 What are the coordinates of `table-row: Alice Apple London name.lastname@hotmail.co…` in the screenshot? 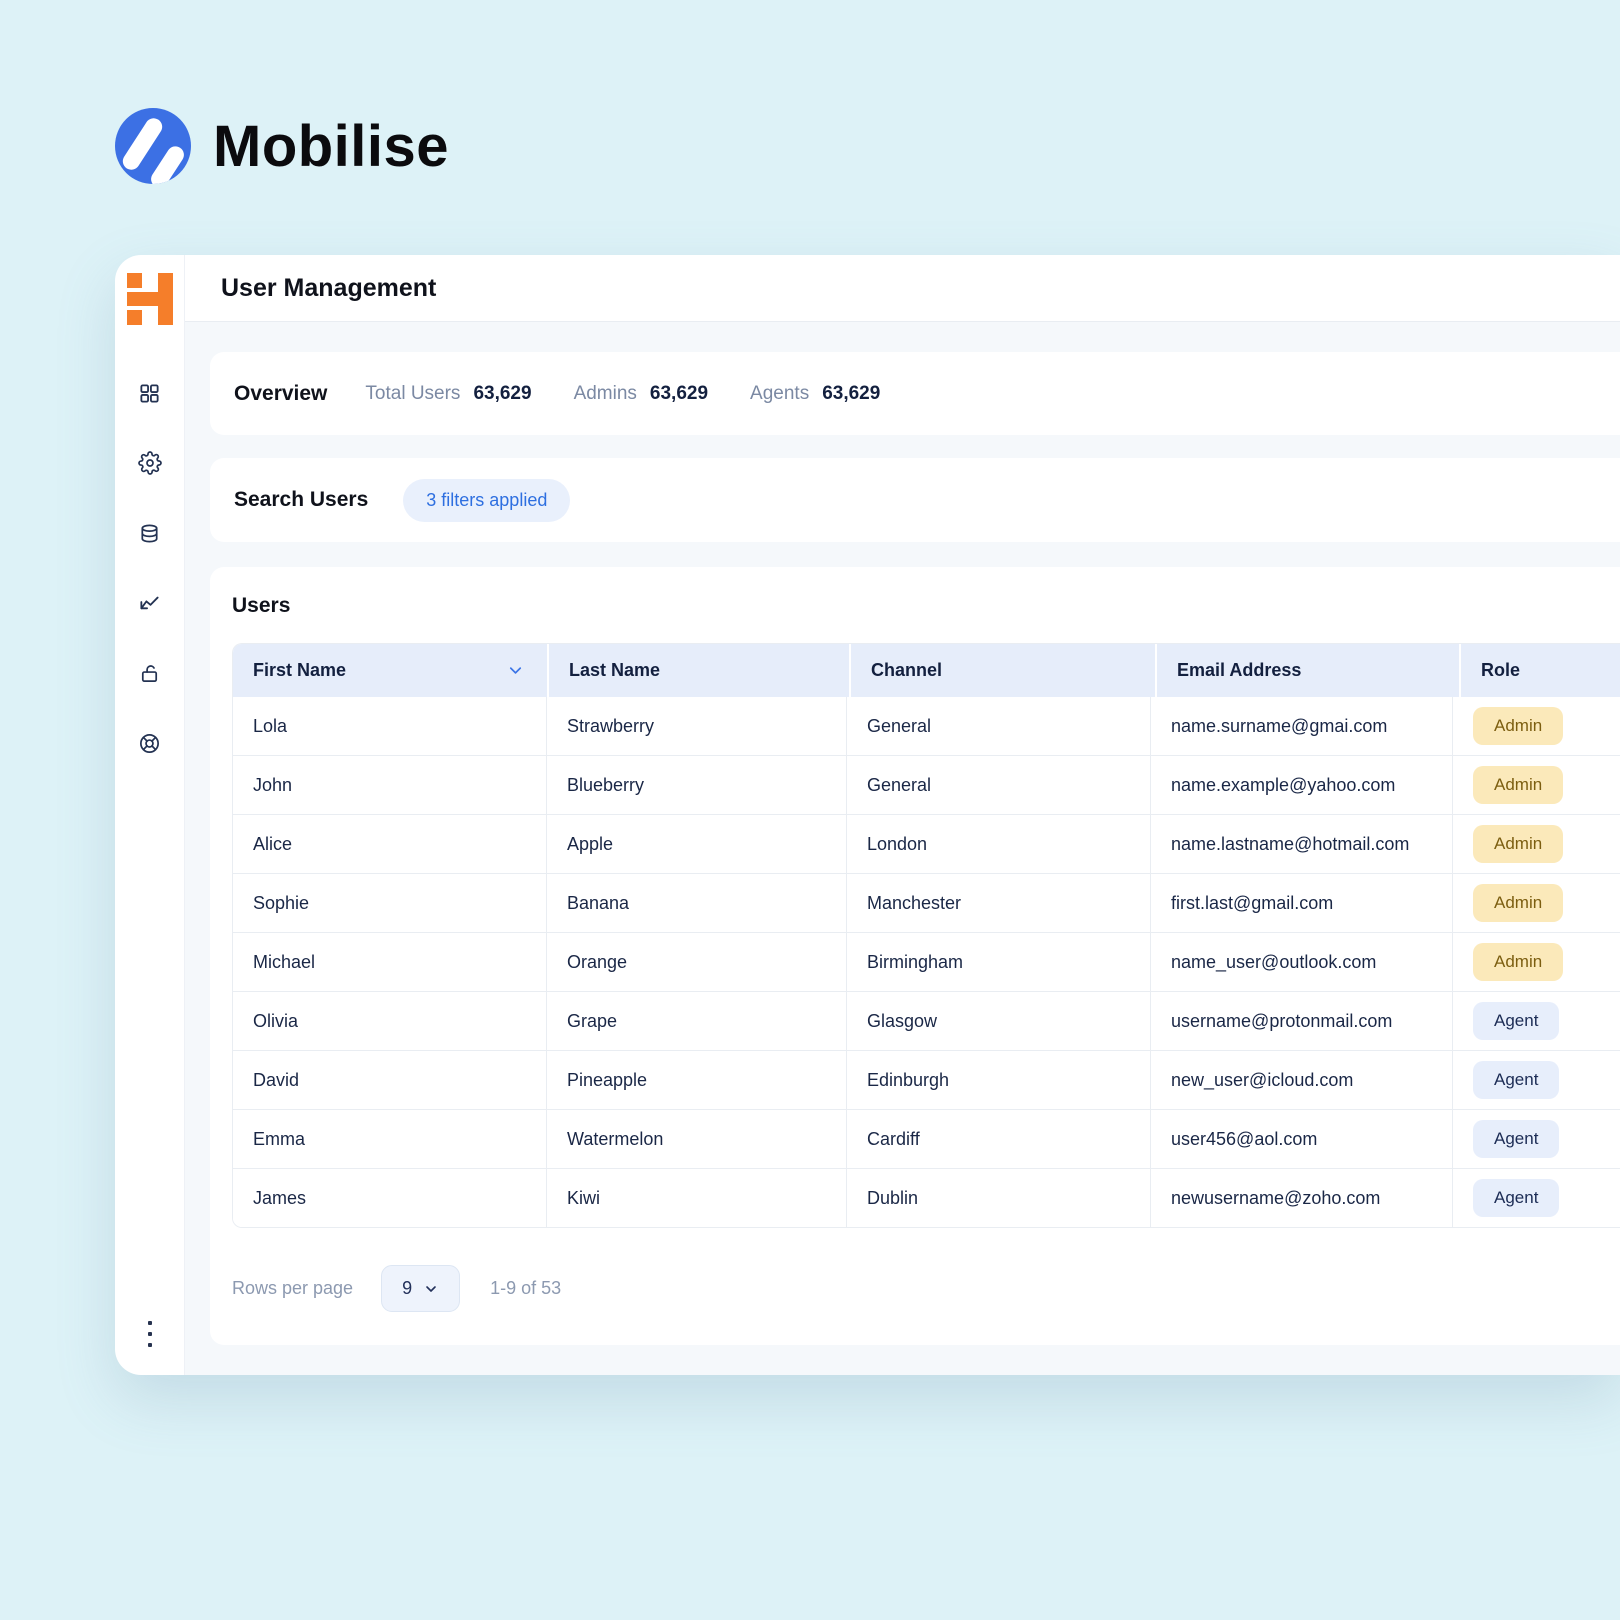 It's located at (926, 843).